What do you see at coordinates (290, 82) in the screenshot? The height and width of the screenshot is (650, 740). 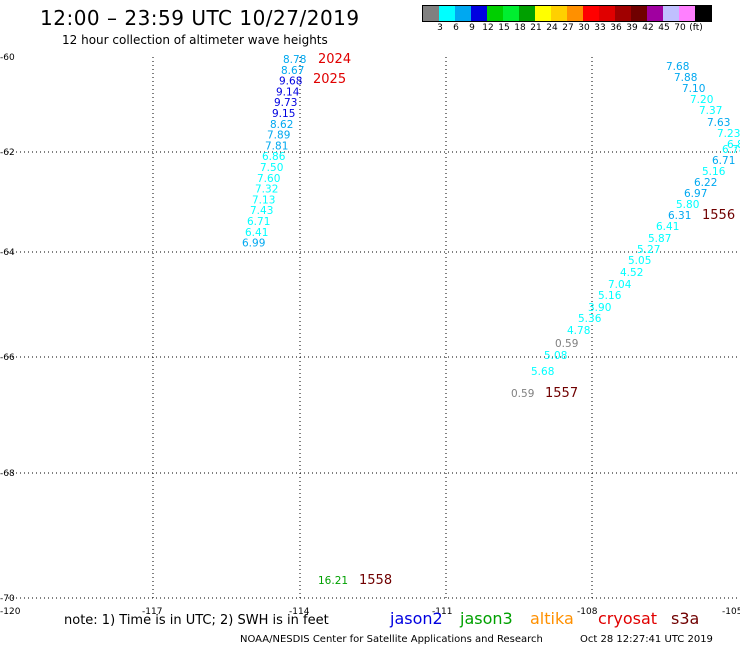 I see `wave-height-value: 9.68` at bounding box center [290, 82].